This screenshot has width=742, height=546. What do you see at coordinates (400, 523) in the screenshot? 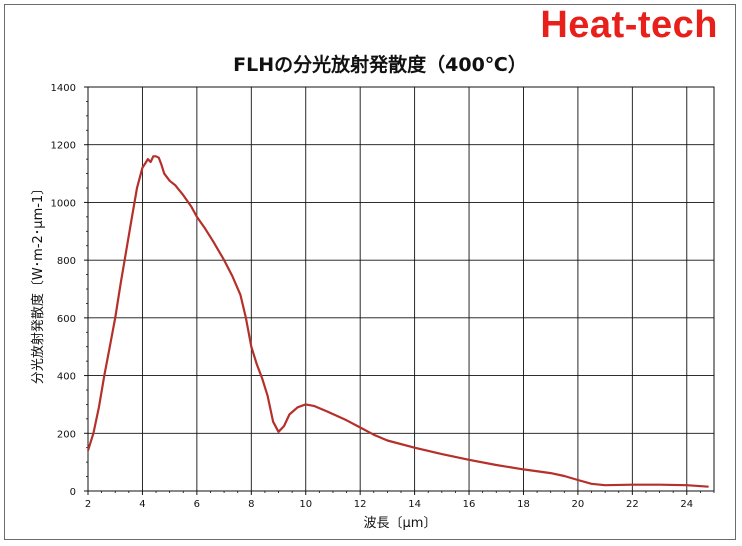
I see `x-axis-label: 波長〔μm〕` at bounding box center [400, 523].